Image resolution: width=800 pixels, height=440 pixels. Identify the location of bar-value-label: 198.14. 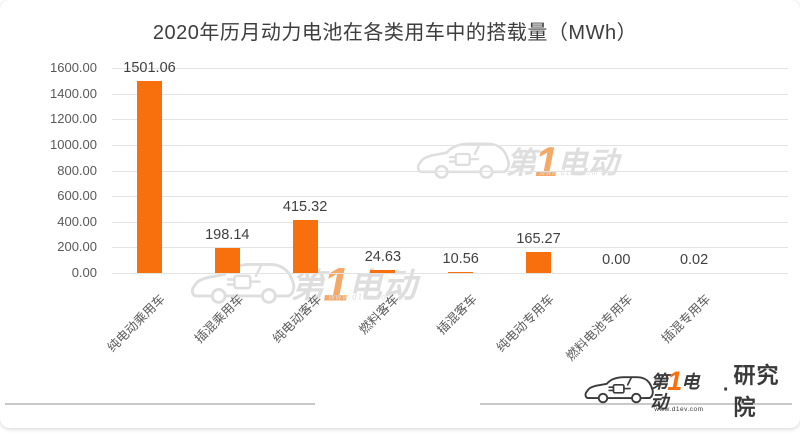
(227, 235).